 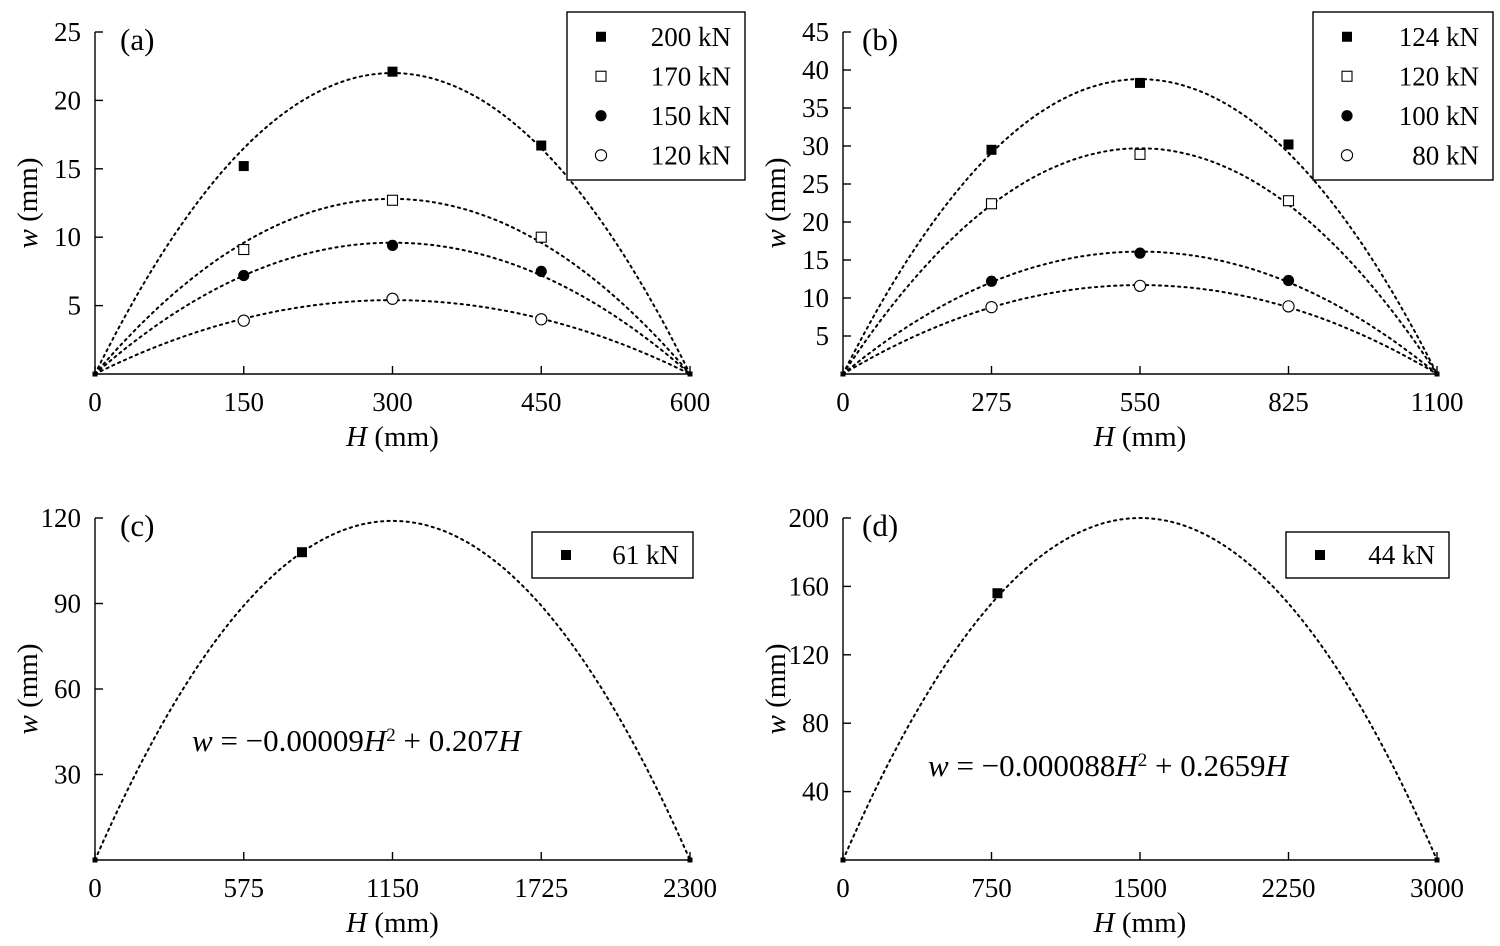 What do you see at coordinates (691, 76) in the screenshot?
I see `chart-a-legend-label-1: 170 kN` at bounding box center [691, 76].